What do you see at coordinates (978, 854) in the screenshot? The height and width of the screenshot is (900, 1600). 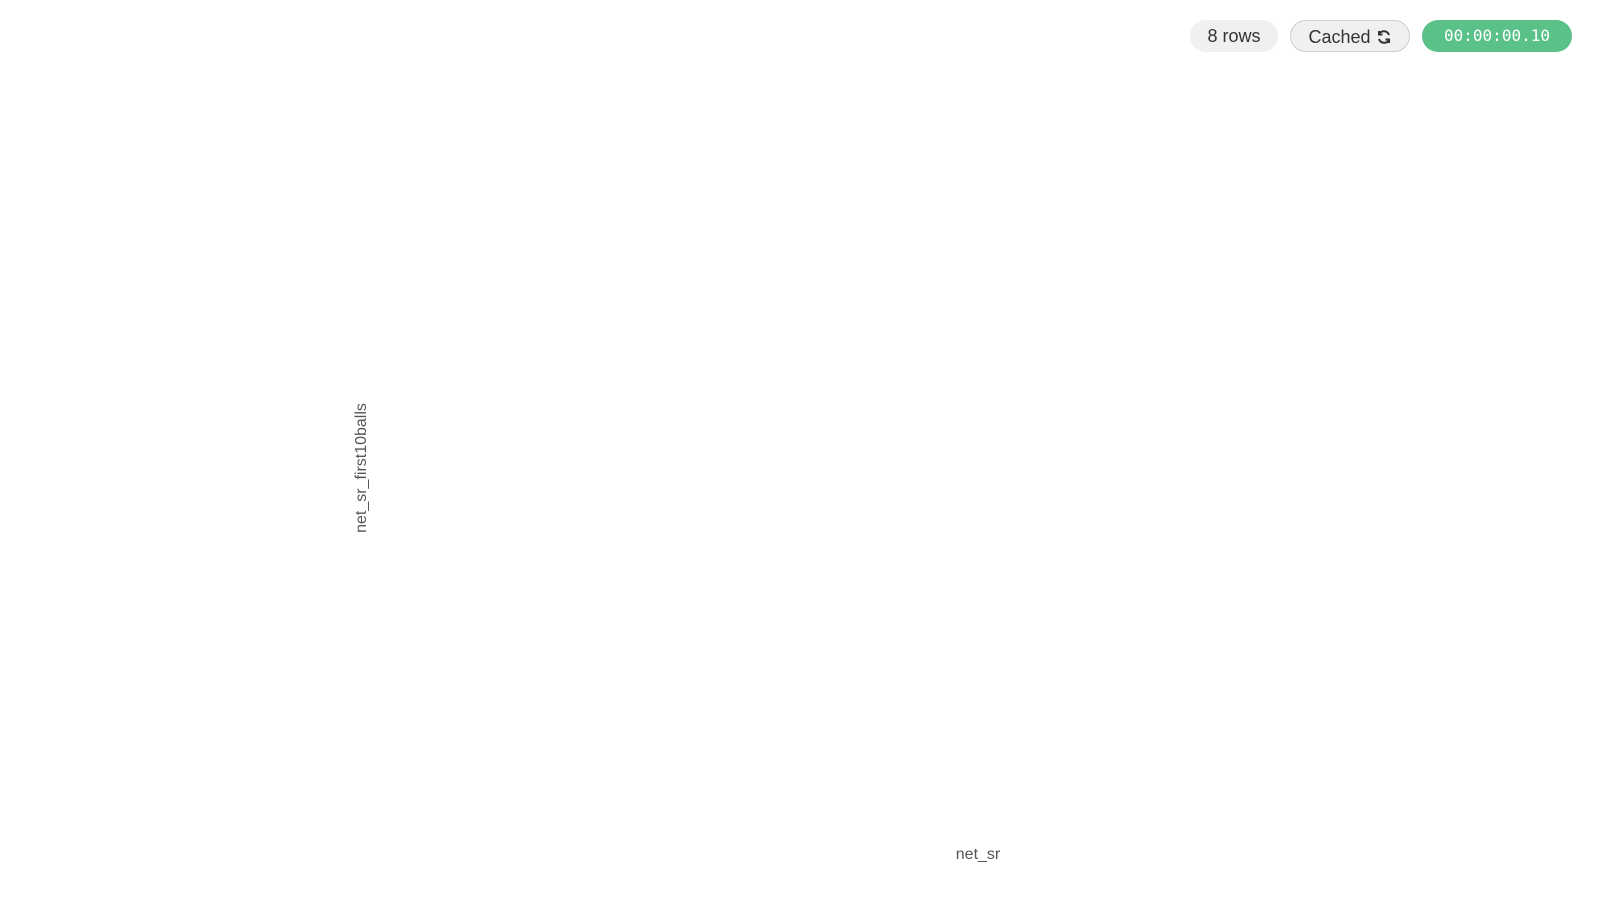 I see `x-axis-label: net_sr` at bounding box center [978, 854].